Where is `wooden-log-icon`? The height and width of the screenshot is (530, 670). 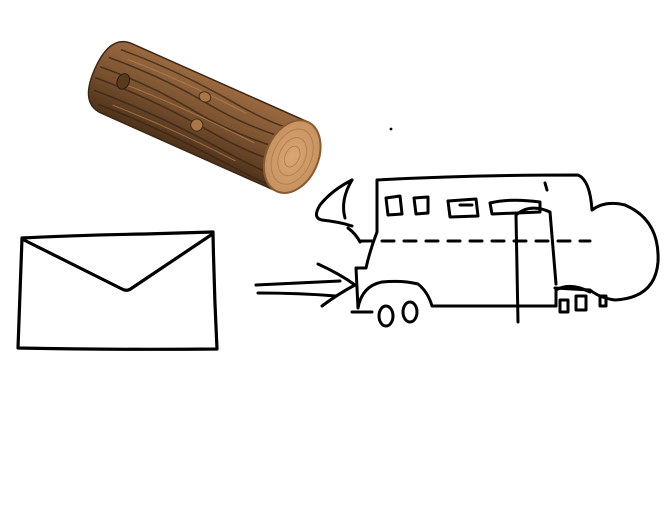 wooden-log-icon is located at coordinates (204, 117).